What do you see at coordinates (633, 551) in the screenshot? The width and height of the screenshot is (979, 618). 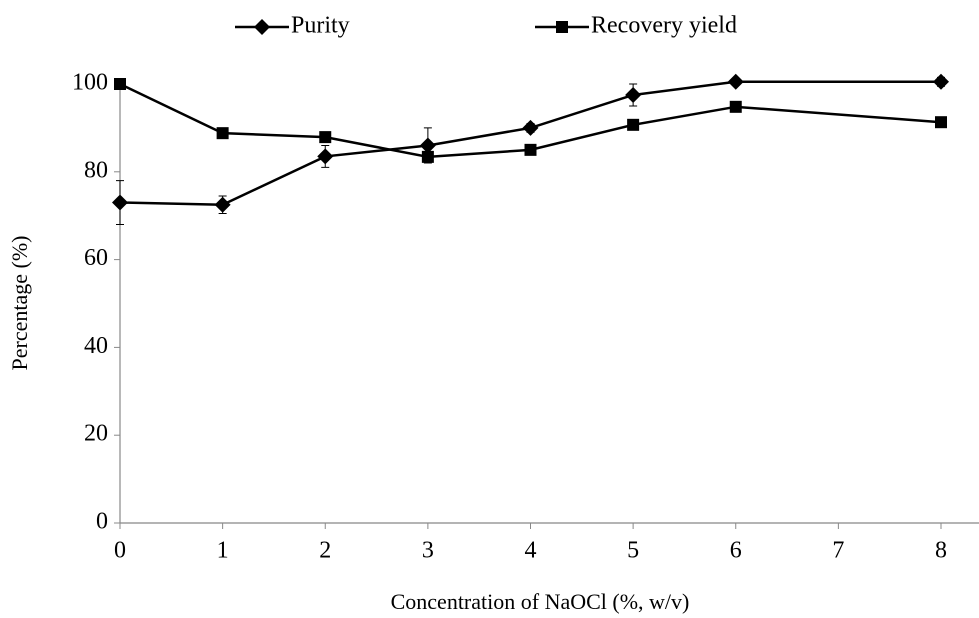 I see `x-tick-label: 5` at bounding box center [633, 551].